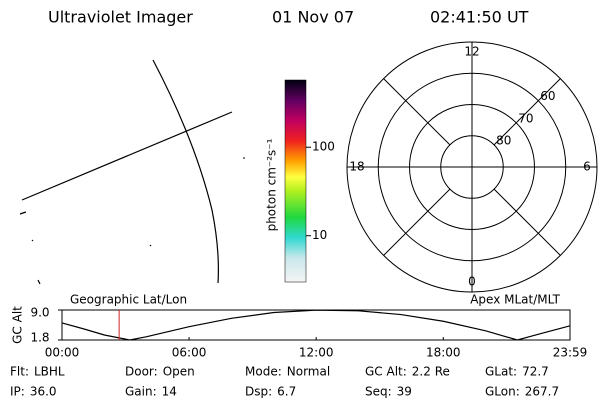  What do you see at coordinates (179, 372) in the screenshot?
I see `footer-value: Open` at bounding box center [179, 372].